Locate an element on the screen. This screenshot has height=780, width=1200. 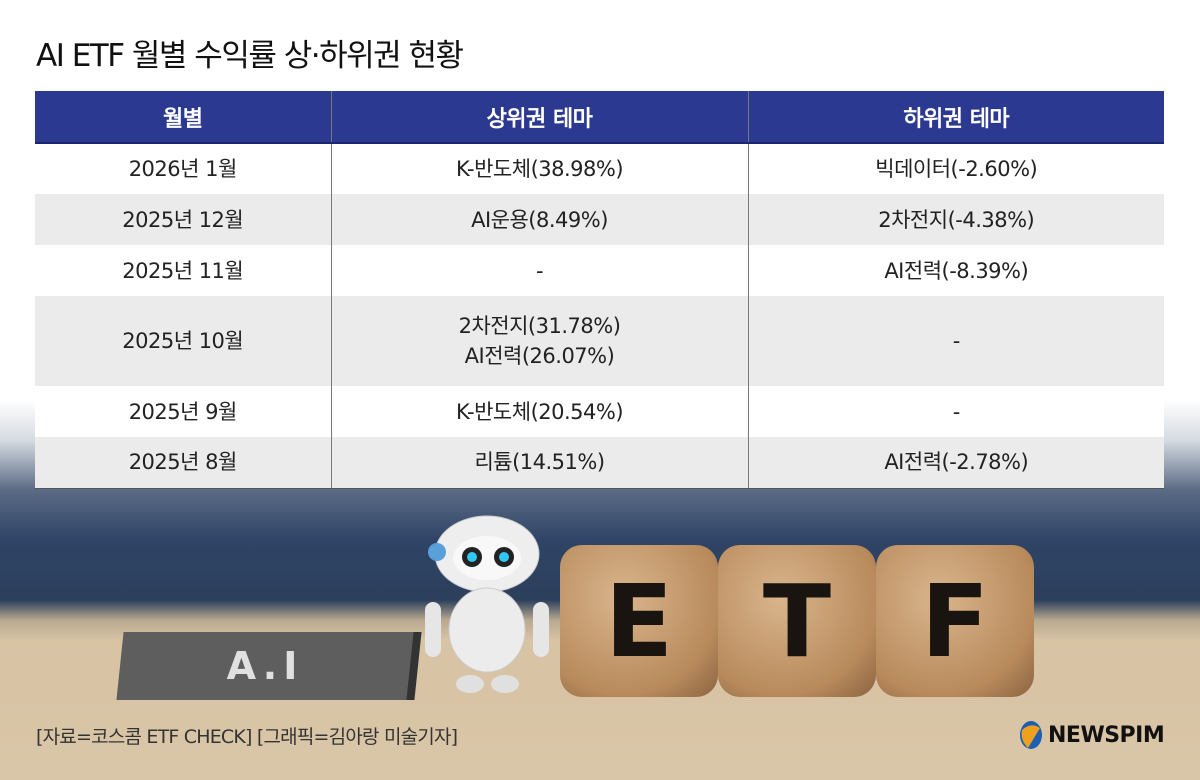
die-letter: T is located at coordinates (797, 621).